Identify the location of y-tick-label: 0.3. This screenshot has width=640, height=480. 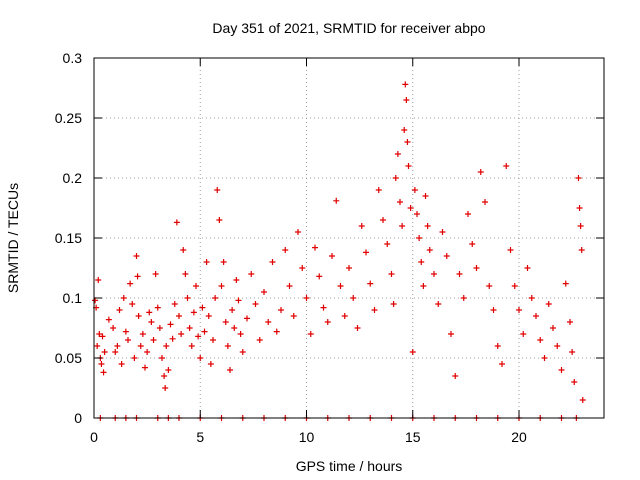
(73, 58).